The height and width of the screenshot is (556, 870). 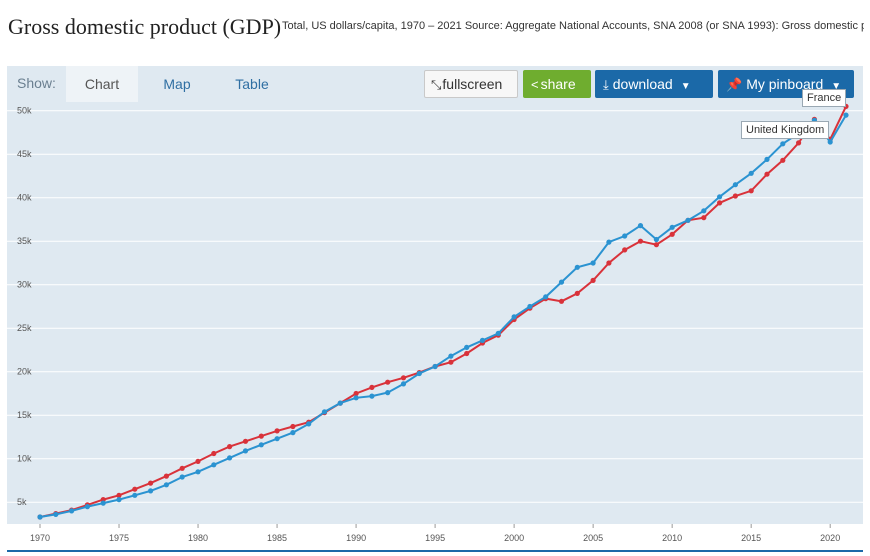 What do you see at coordinates (685, 86) in the screenshot?
I see `chevron-down-icon: ▼` at bounding box center [685, 86].